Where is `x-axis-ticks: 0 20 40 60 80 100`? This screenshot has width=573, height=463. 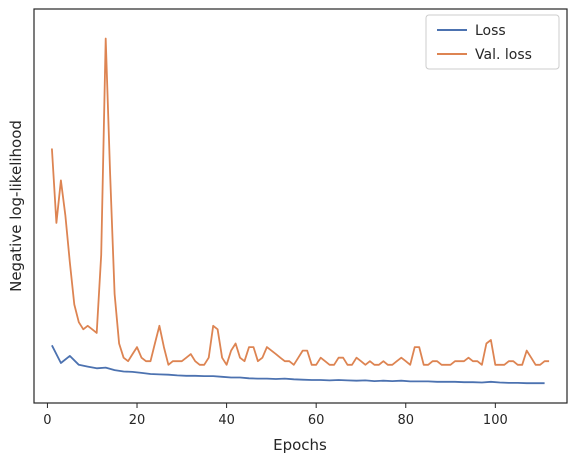
x-axis-ticks: 0 20 40 60 80 100 is located at coordinates (275, 415).